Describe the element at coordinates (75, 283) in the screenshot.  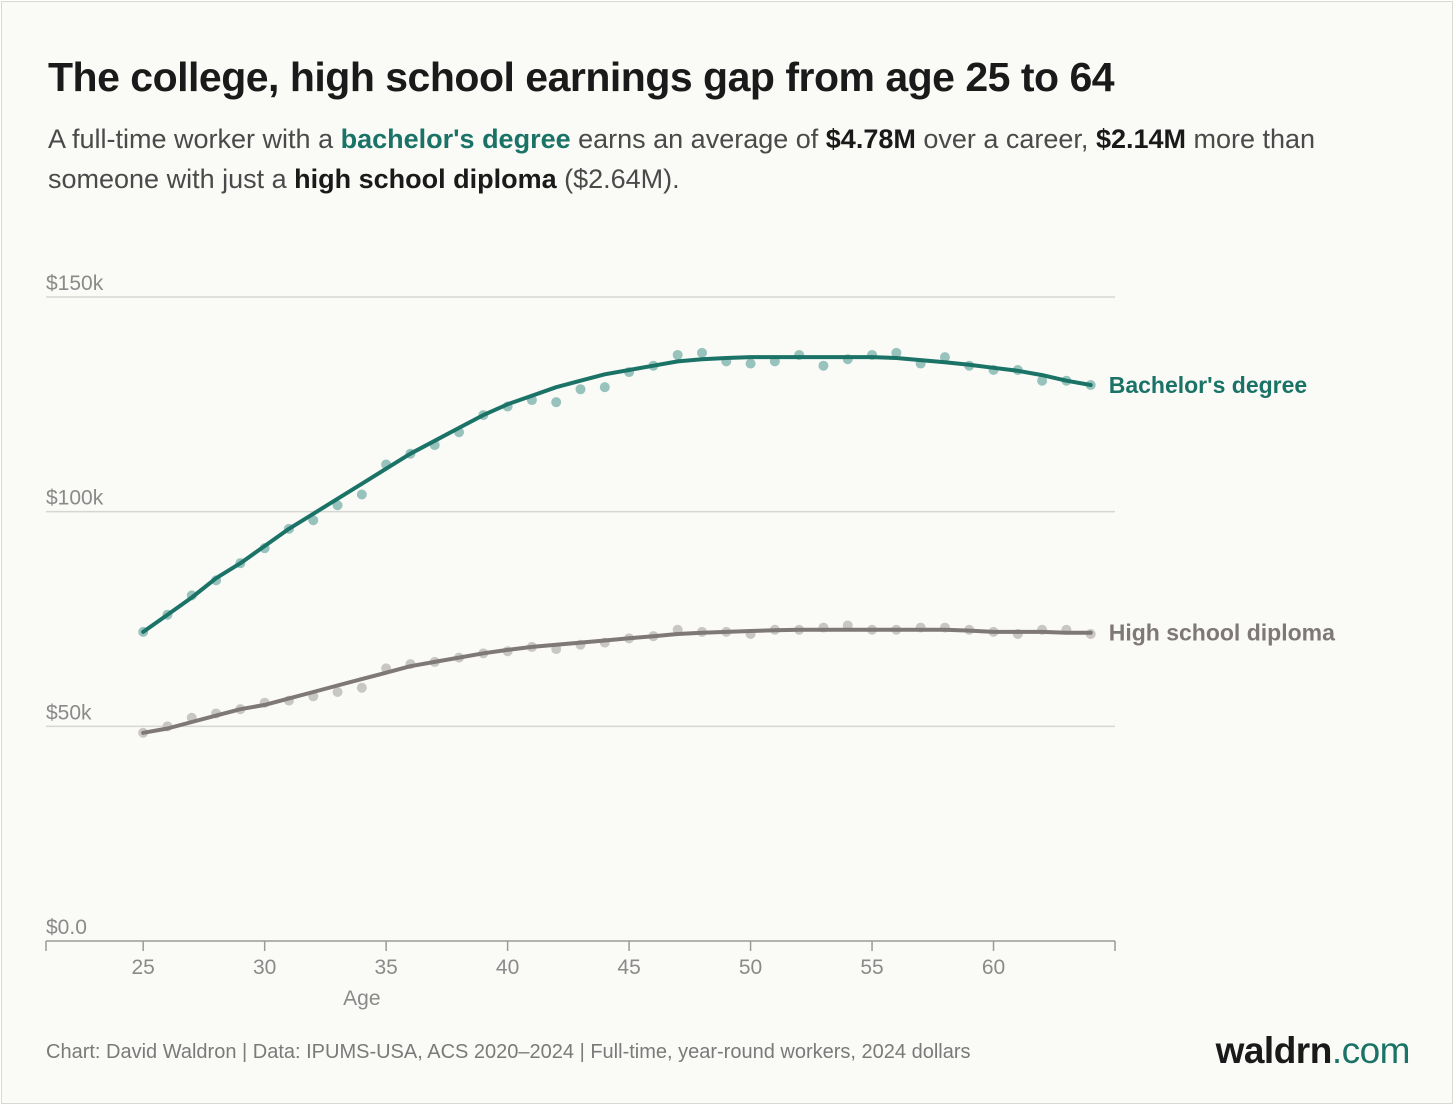
I see `y-tick-label: $150k` at that location.